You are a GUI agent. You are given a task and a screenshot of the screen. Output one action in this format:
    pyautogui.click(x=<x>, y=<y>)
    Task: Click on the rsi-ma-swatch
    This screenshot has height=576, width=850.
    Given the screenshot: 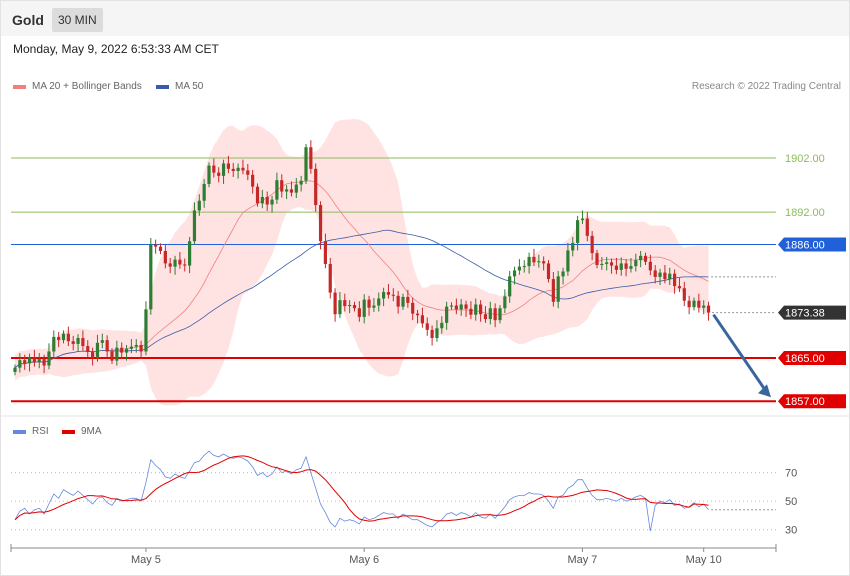 What is the action you would take?
    pyautogui.click(x=68, y=431)
    